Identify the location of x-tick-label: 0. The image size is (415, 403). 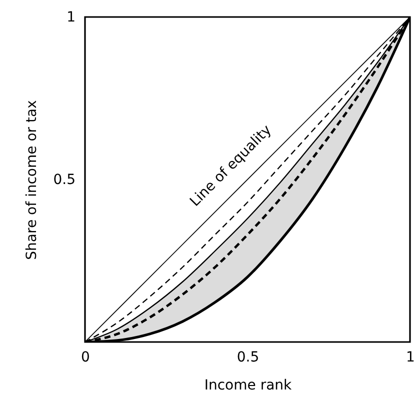
(85, 358).